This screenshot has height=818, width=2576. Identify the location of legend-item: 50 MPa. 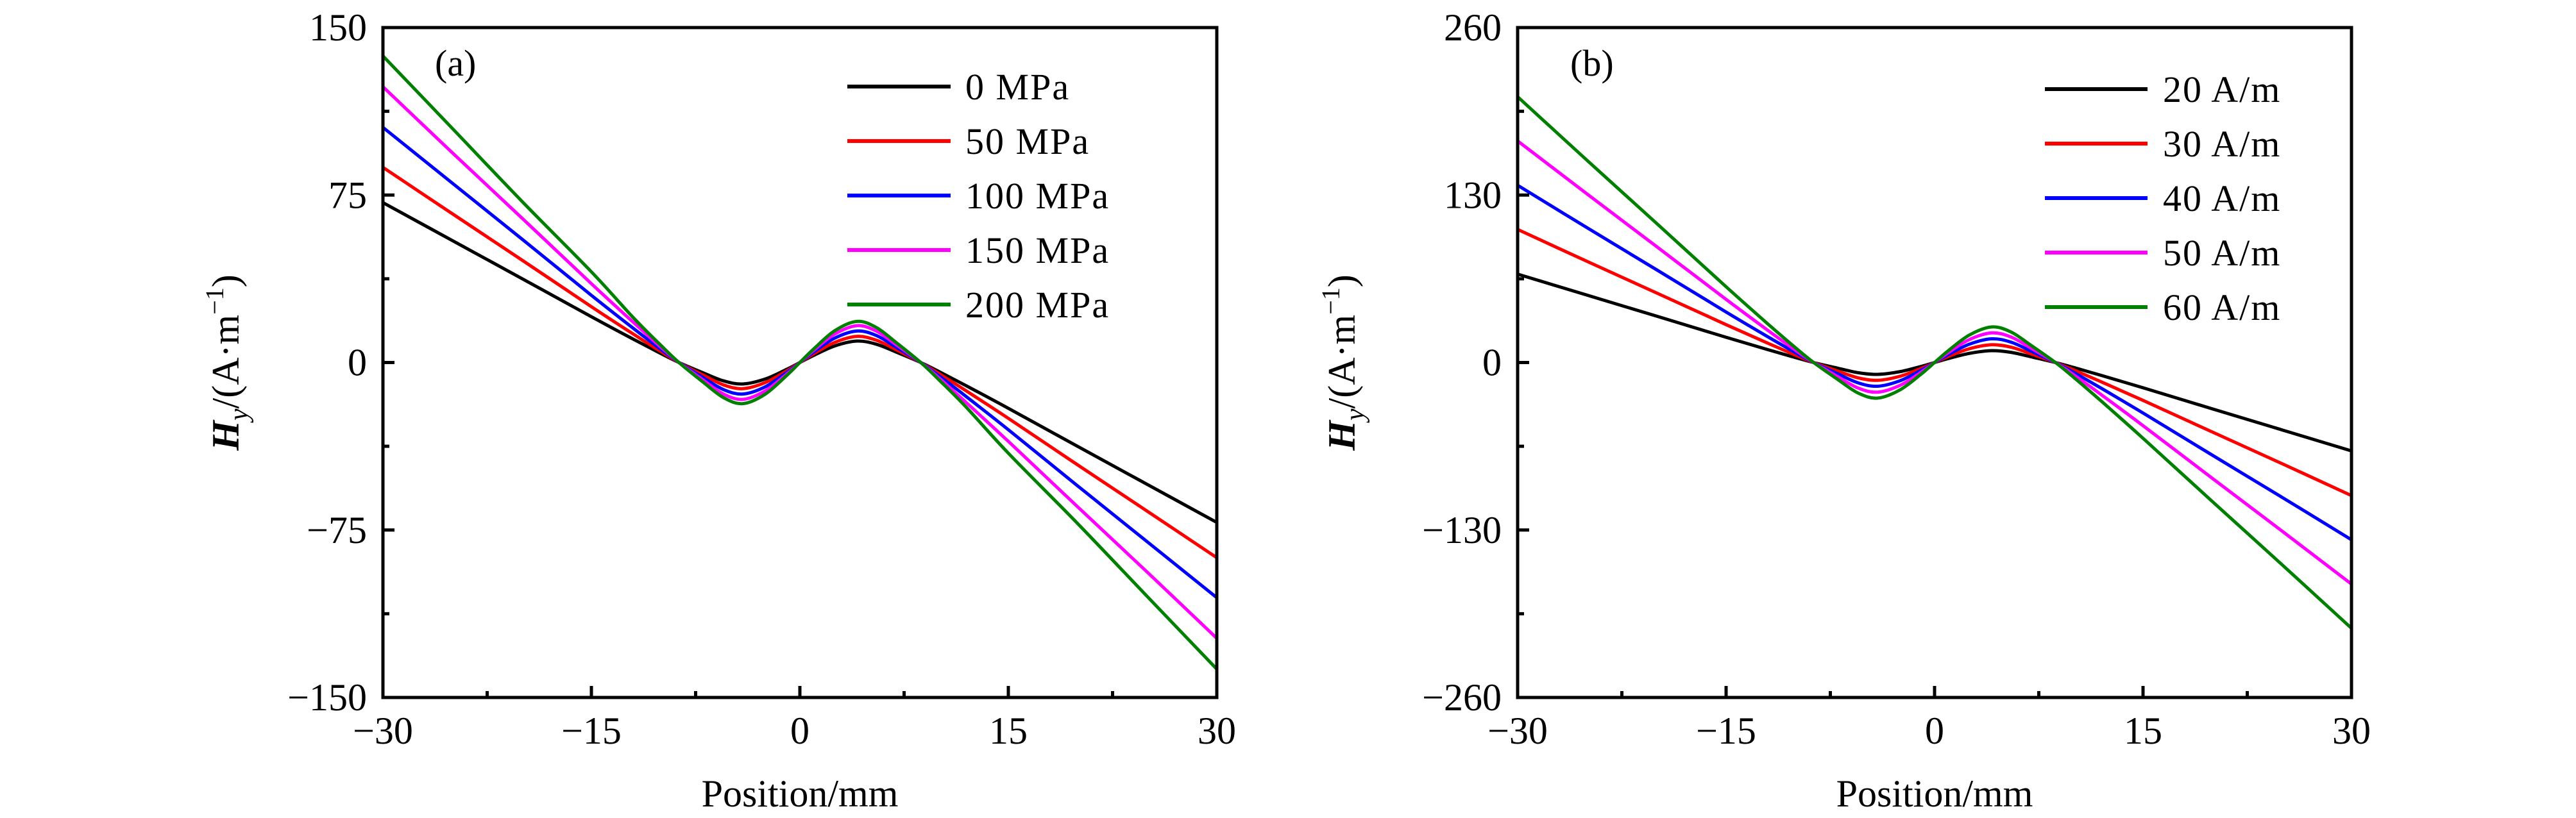
(968, 141).